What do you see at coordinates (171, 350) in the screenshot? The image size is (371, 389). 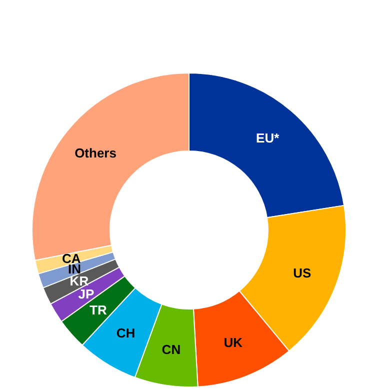 I see `slice-label: CN` at bounding box center [171, 350].